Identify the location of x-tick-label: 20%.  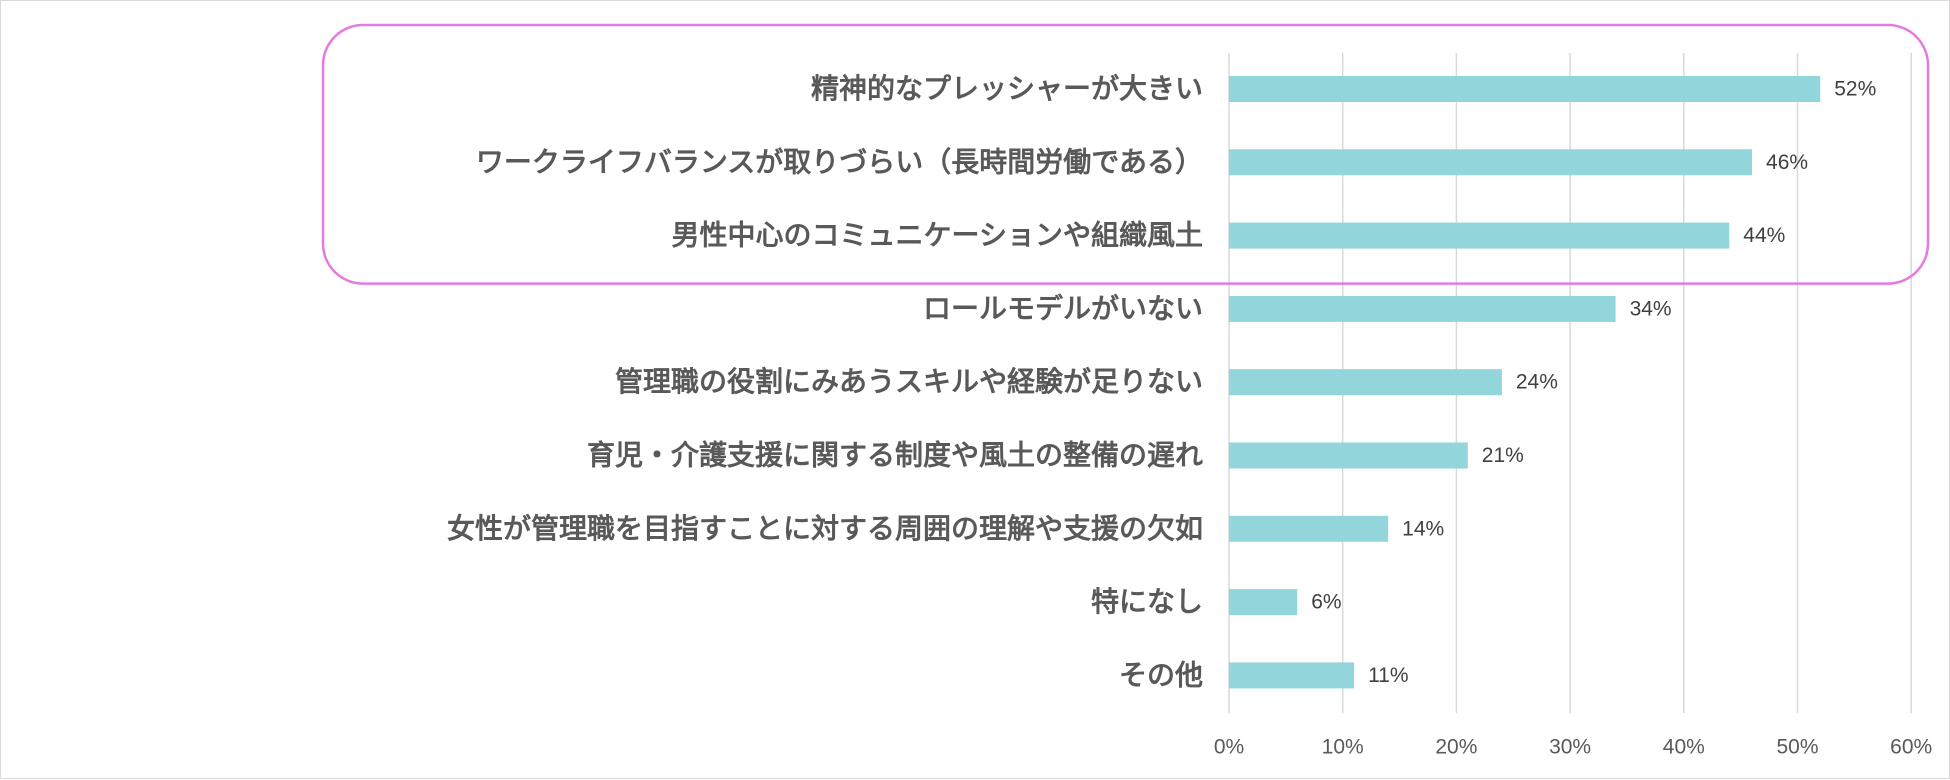
(1456, 747).